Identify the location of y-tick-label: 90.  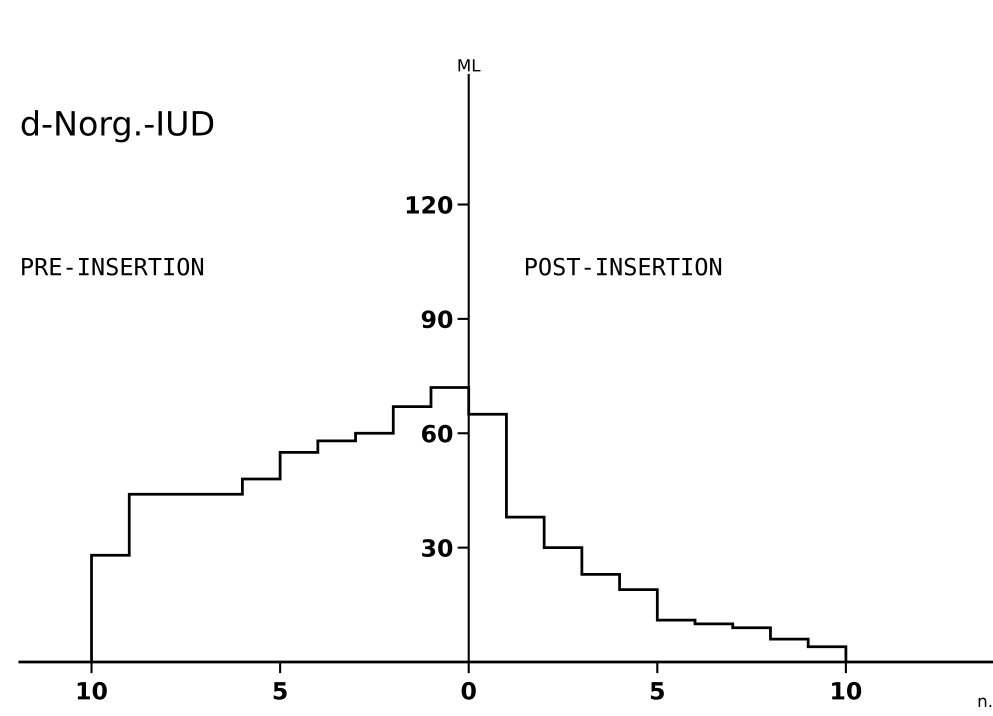
(437, 319).